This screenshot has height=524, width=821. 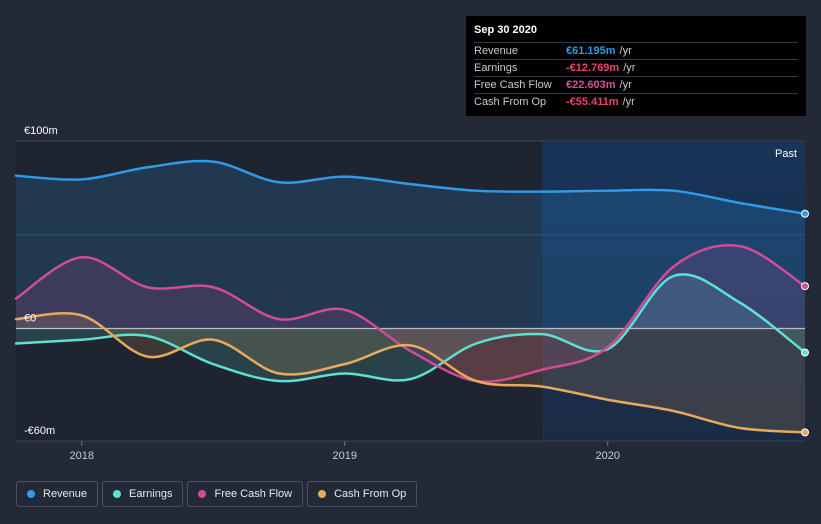 I want to click on end-point-revenue, so click(x=805, y=213).